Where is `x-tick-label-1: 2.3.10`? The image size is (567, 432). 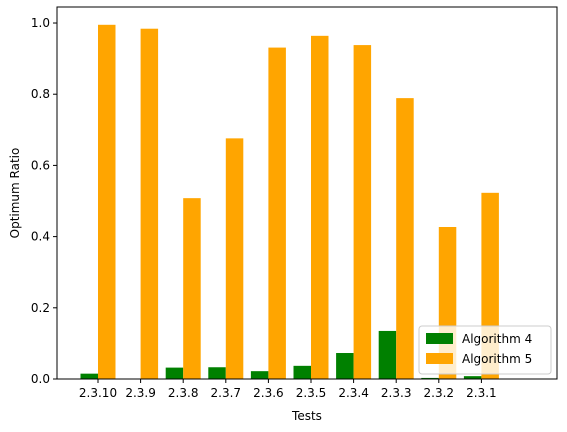
x-tick-label-1: 2.3.10 is located at coordinates (98, 393).